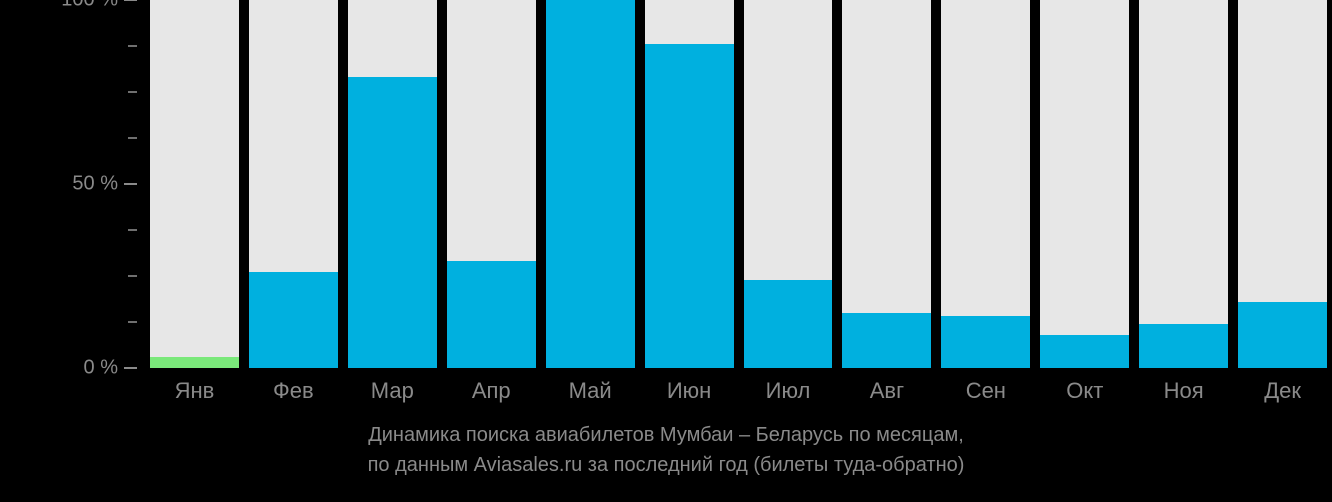 The image size is (1332, 502). What do you see at coordinates (1282, 390) in the screenshot?
I see `x-axis-label: Дек` at bounding box center [1282, 390].